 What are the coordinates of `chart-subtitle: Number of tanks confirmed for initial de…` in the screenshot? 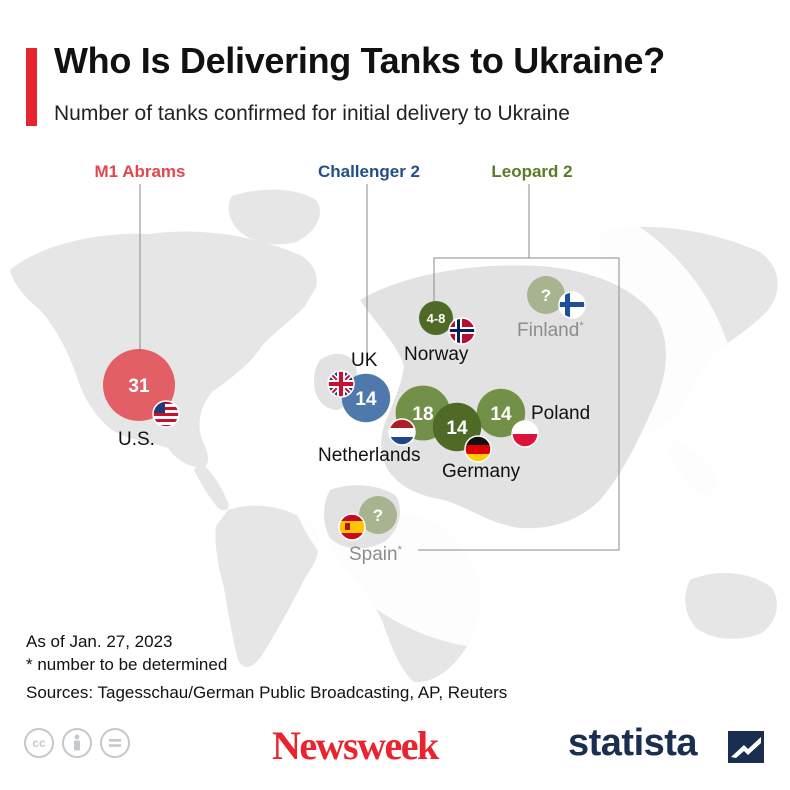 It's located at (312, 113).